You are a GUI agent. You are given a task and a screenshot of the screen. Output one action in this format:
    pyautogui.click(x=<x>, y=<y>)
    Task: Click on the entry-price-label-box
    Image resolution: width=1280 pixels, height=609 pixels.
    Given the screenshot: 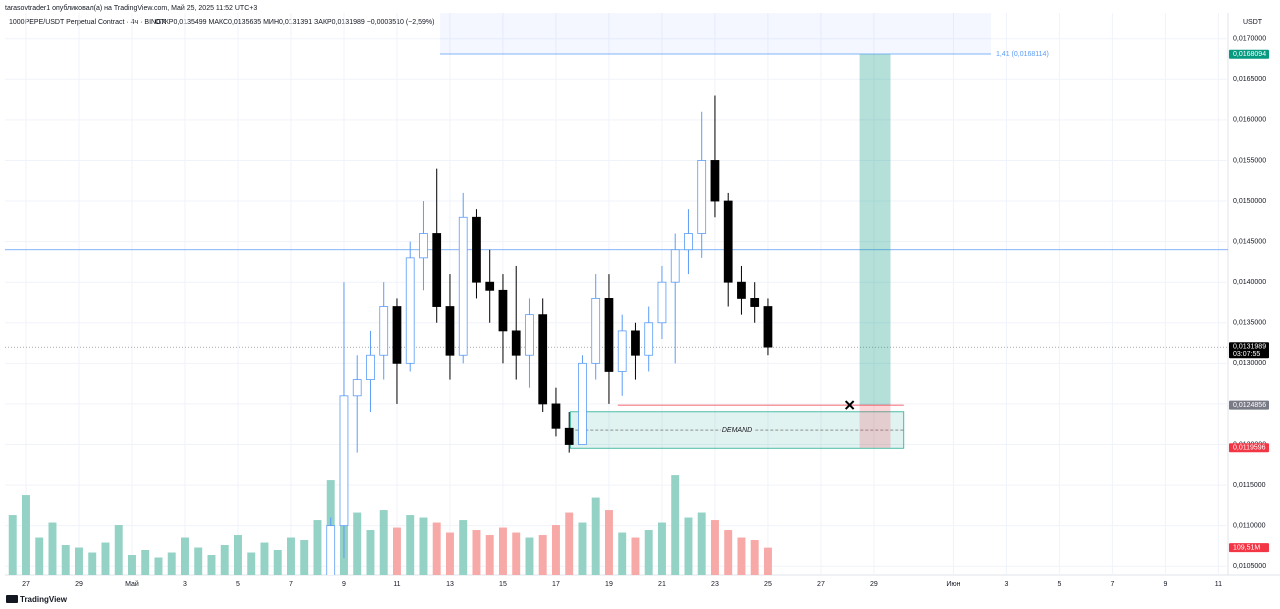 What is the action you would take?
    pyautogui.click(x=1249, y=405)
    